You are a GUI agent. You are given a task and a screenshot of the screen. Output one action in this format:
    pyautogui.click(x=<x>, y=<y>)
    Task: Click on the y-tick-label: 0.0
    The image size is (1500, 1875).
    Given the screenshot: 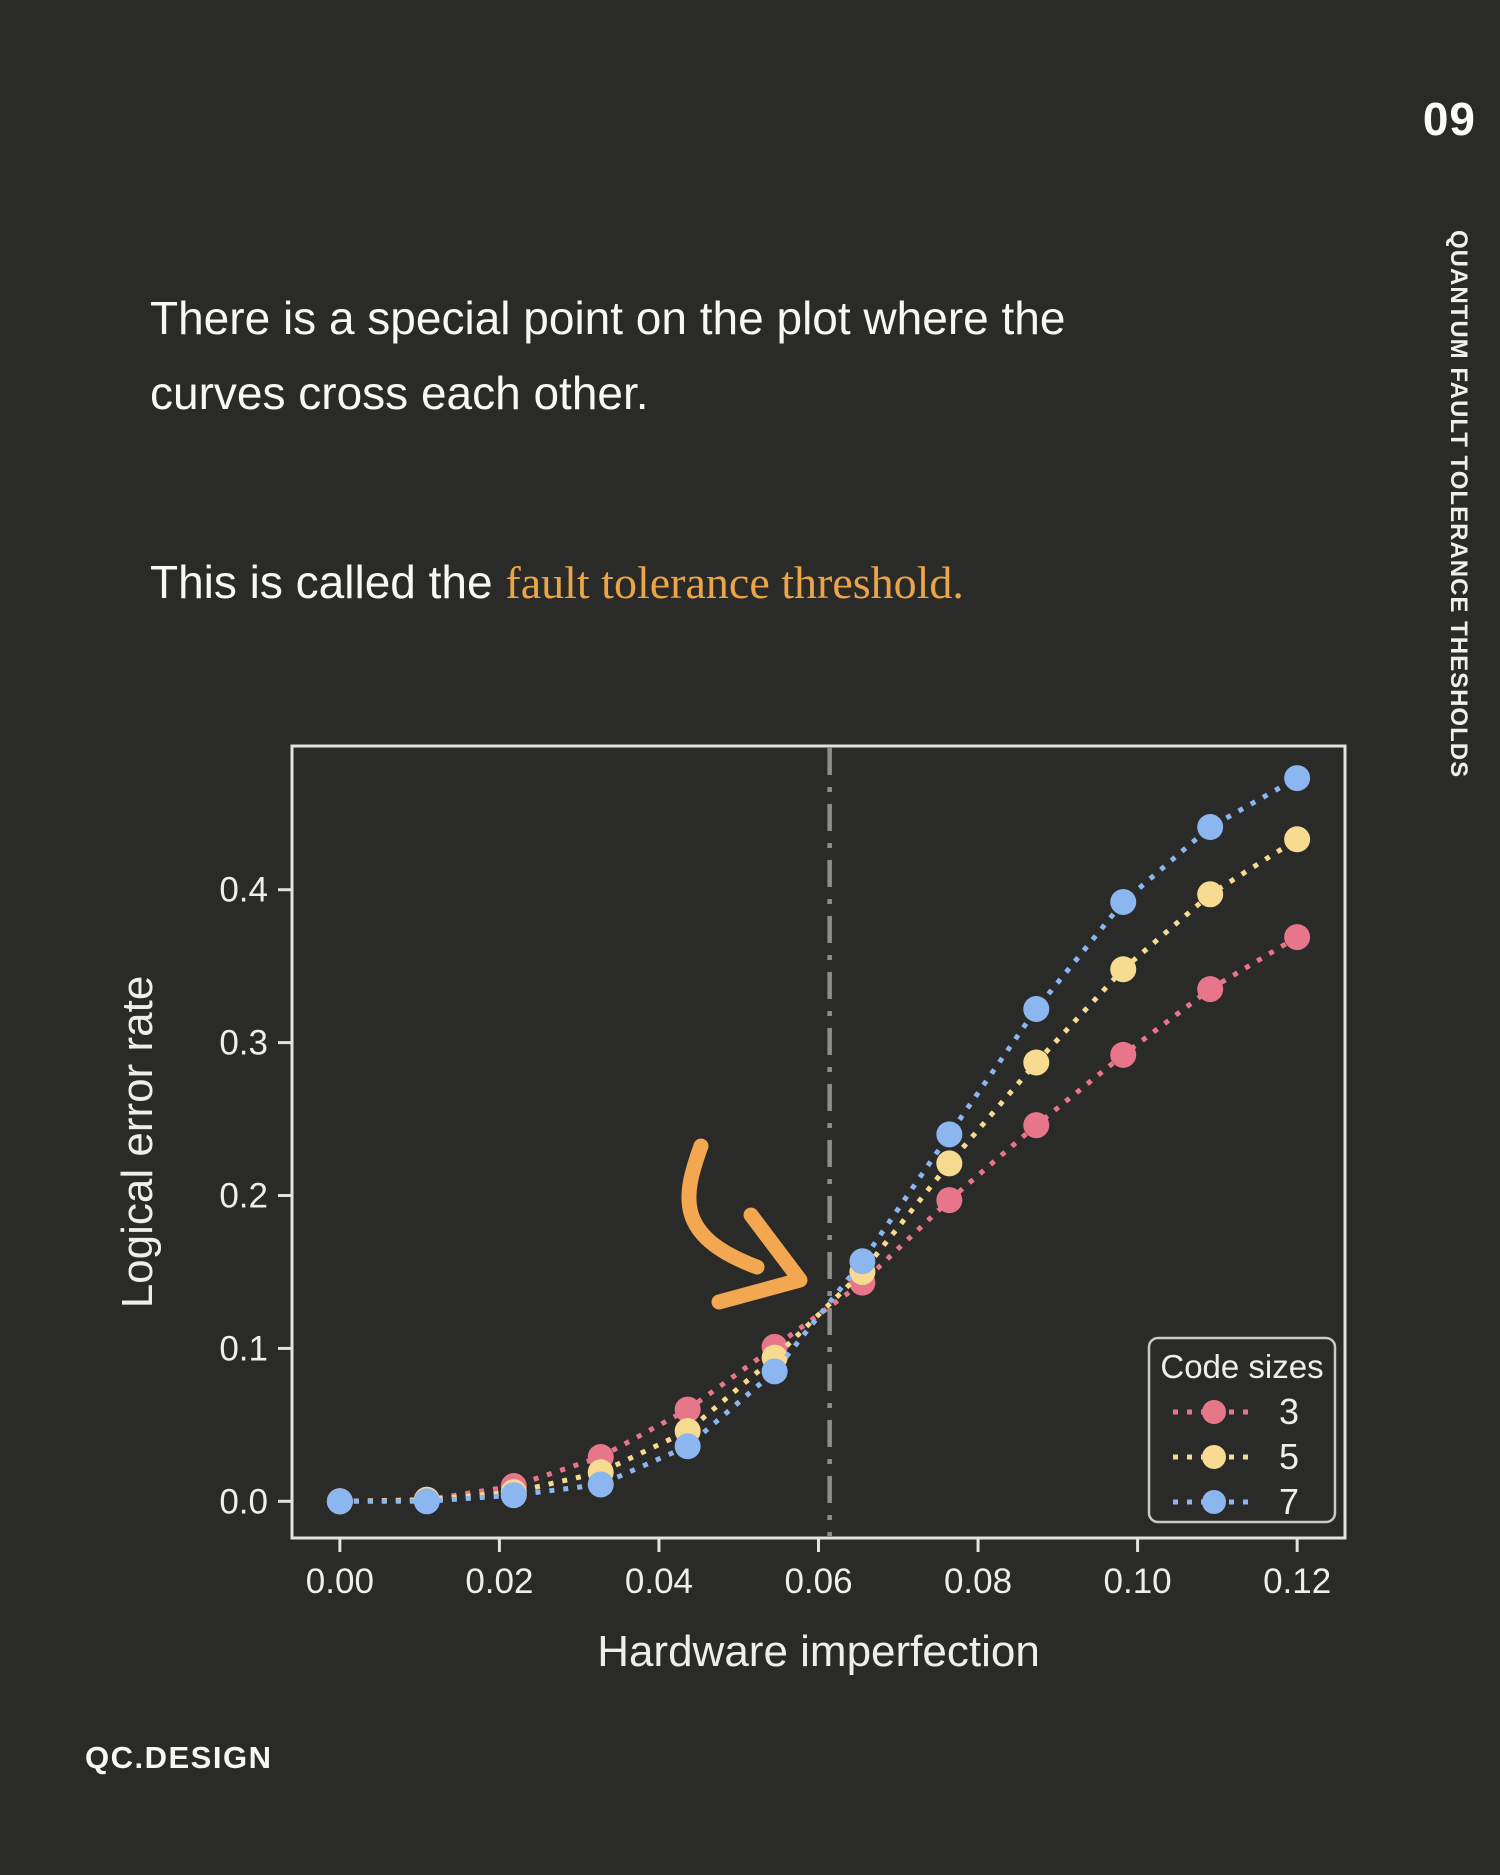 What is the action you would take?
    pyautogui.click(x=243, y=1501)
    